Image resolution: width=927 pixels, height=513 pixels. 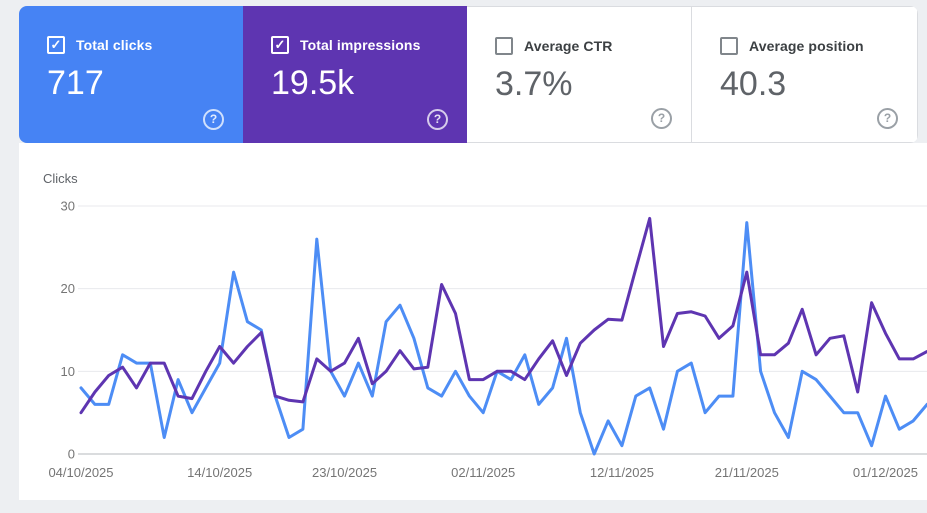 What do you see at coordinates (360, 45) in the screenshot?
I see `total-impressions-label: Total impressions` at bounding box center [360, 45].